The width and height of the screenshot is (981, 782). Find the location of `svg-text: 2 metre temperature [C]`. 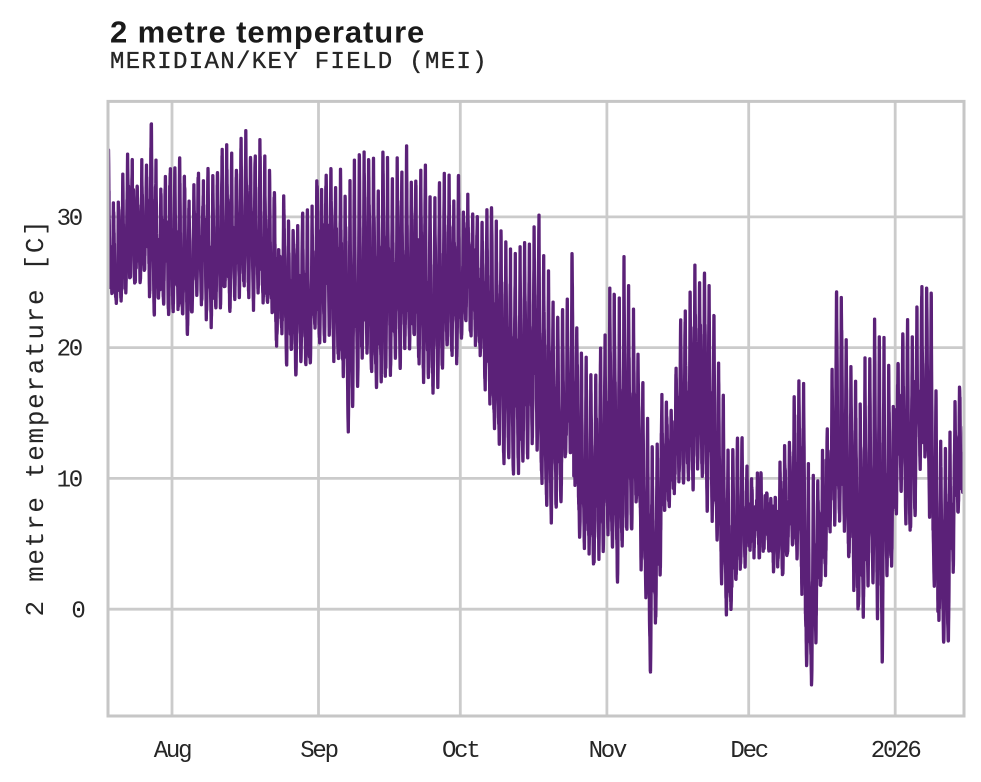

svg-text: 2 metre temperature [C] is located at coordinates (36, 418).